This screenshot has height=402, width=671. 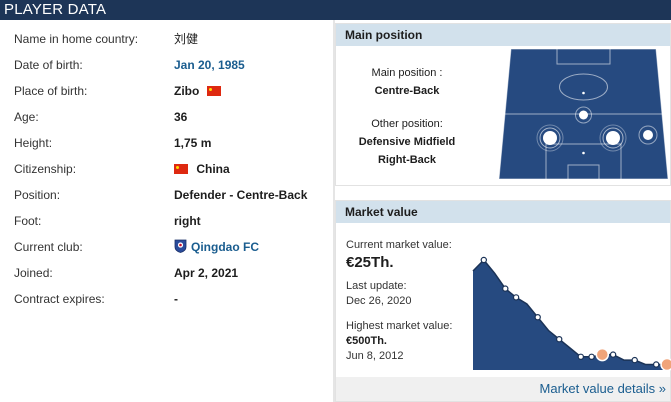 What do you see at coordinates (166, 91) in the screenshot?
I see `row-place-of-birth: Place of birth: Zibo` at bounding box center [166, 91].